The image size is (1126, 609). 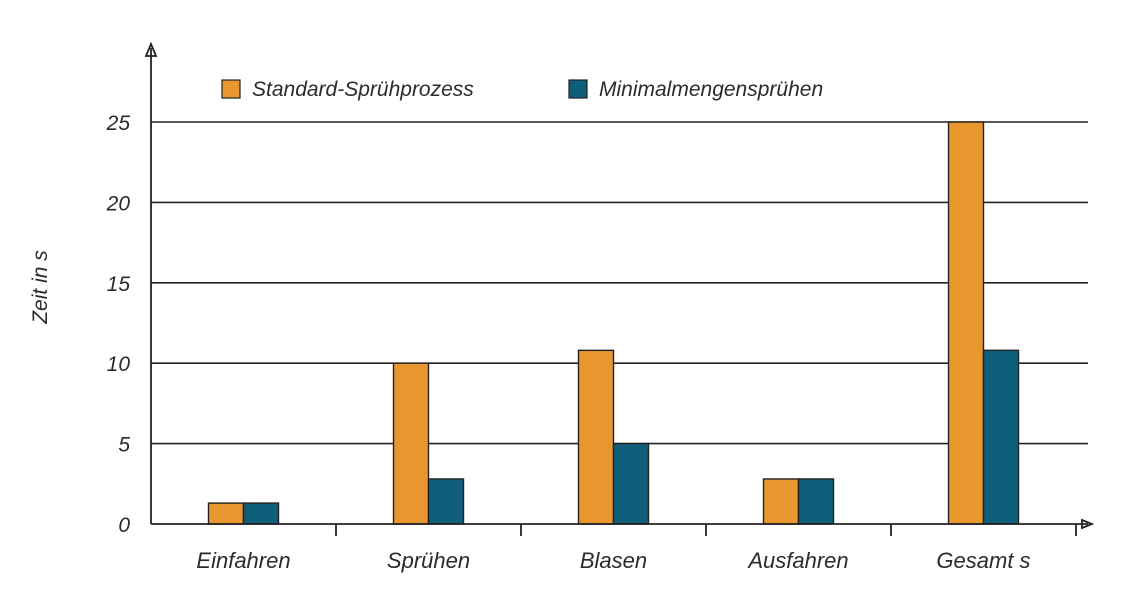 I want to click on category-label: Gesamt s, so click(x=983, y=560).